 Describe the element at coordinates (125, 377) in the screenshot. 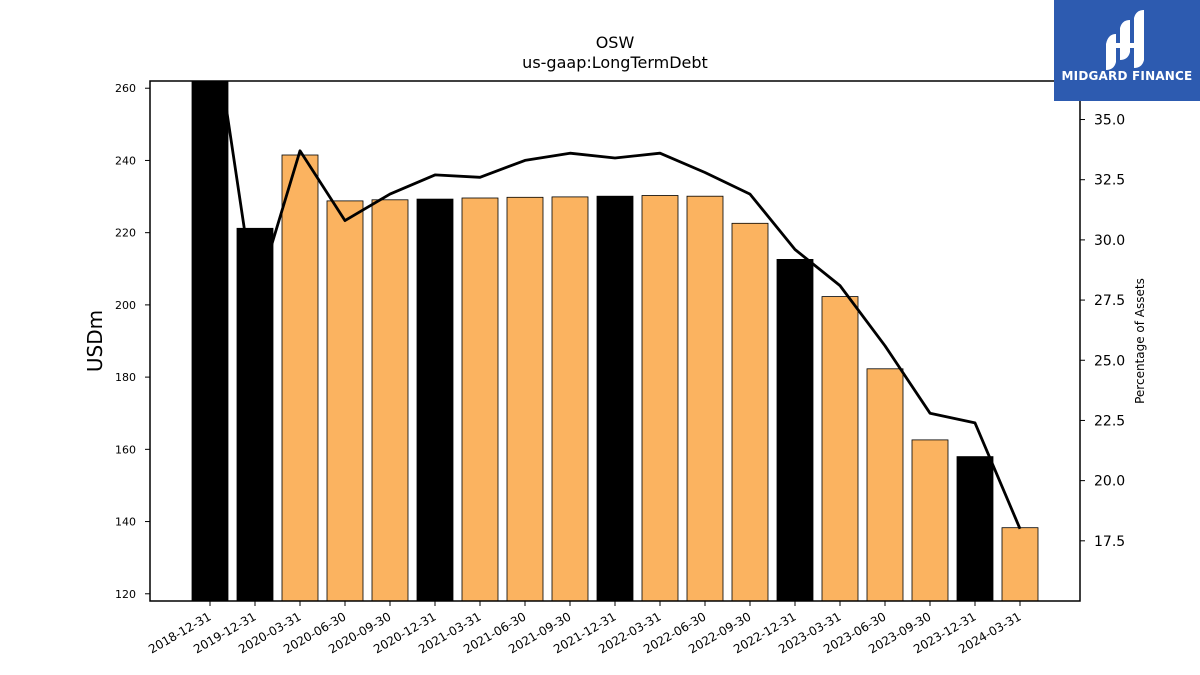

I see `y-tick-label: 180` at that location.